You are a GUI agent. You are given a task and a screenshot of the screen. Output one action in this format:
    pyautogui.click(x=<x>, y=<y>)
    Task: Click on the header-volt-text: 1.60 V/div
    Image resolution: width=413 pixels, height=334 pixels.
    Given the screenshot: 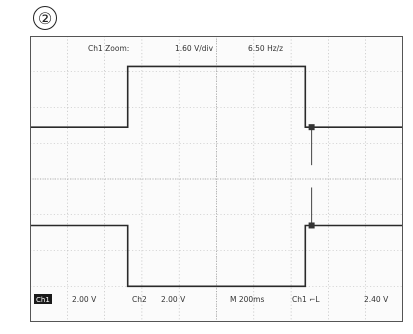 What is the action you would take?
    pyautogui.click(x=194, y=48)
    